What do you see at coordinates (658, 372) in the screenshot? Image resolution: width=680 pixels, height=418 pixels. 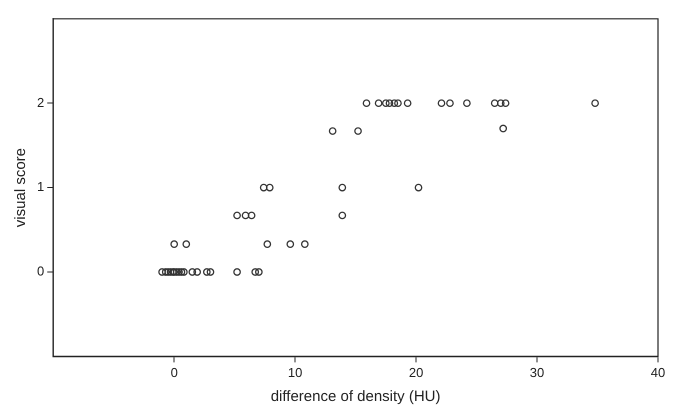 I see `x-tick-label: 40` at bounding box center [658, 372].